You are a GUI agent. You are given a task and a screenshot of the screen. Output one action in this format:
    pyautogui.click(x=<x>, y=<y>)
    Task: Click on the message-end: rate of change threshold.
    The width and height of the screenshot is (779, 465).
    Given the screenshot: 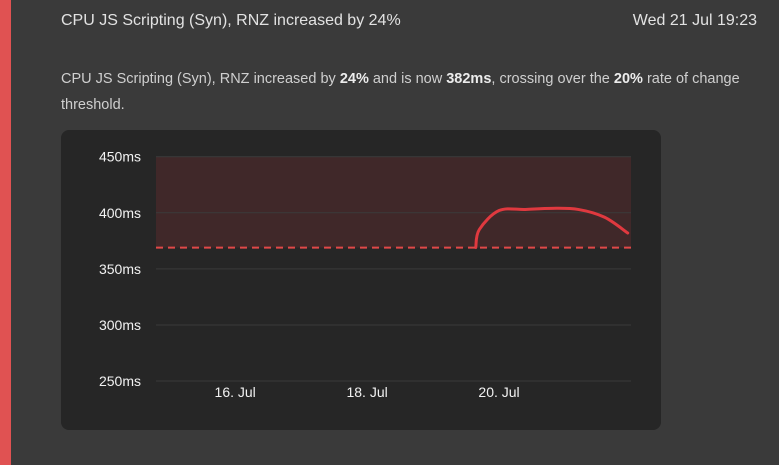 What is the action you would take?
    pyautogui.click(x=400, y=92)
    